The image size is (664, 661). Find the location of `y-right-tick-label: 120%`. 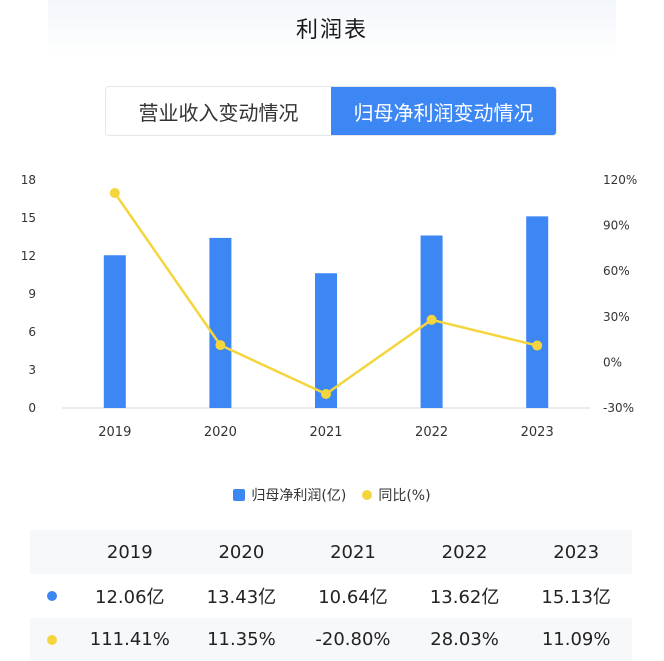

y-right-tick-label: 120% is located at coordinates (620, 180).